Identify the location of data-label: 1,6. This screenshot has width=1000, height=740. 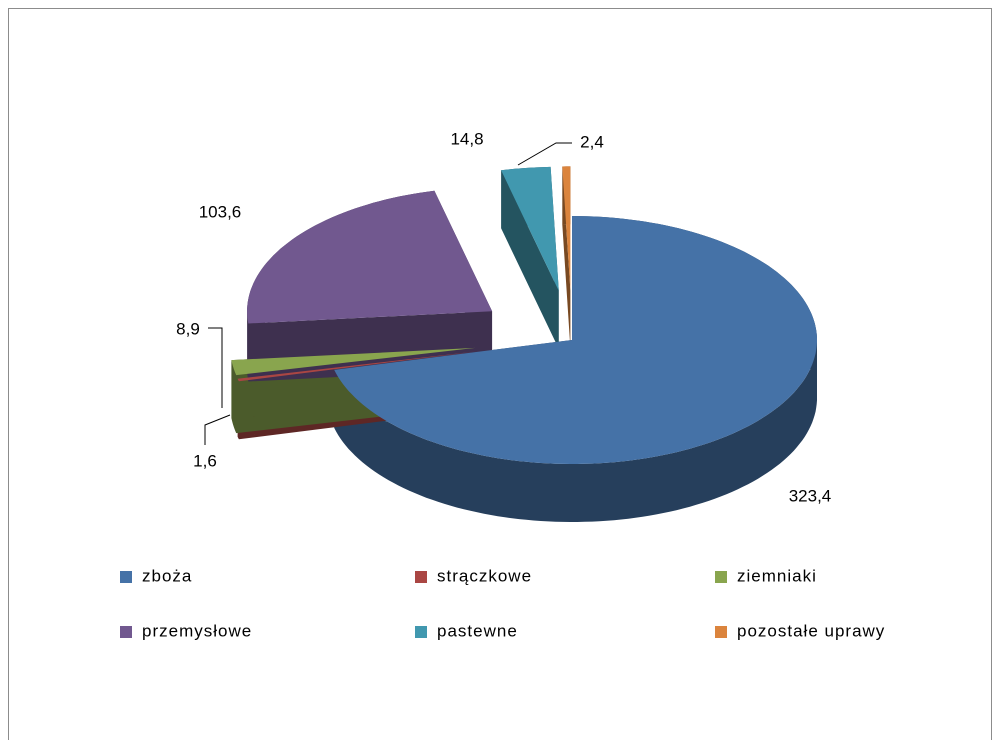
(205, 460).